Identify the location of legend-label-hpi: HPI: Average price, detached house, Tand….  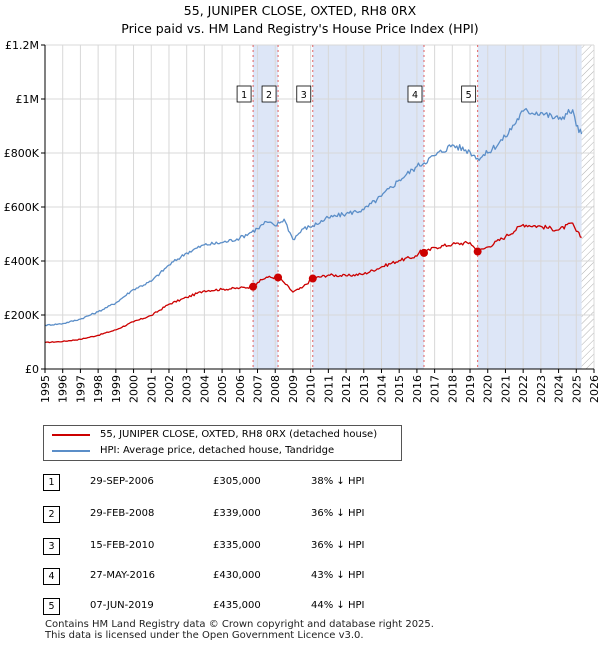
(217, 450).